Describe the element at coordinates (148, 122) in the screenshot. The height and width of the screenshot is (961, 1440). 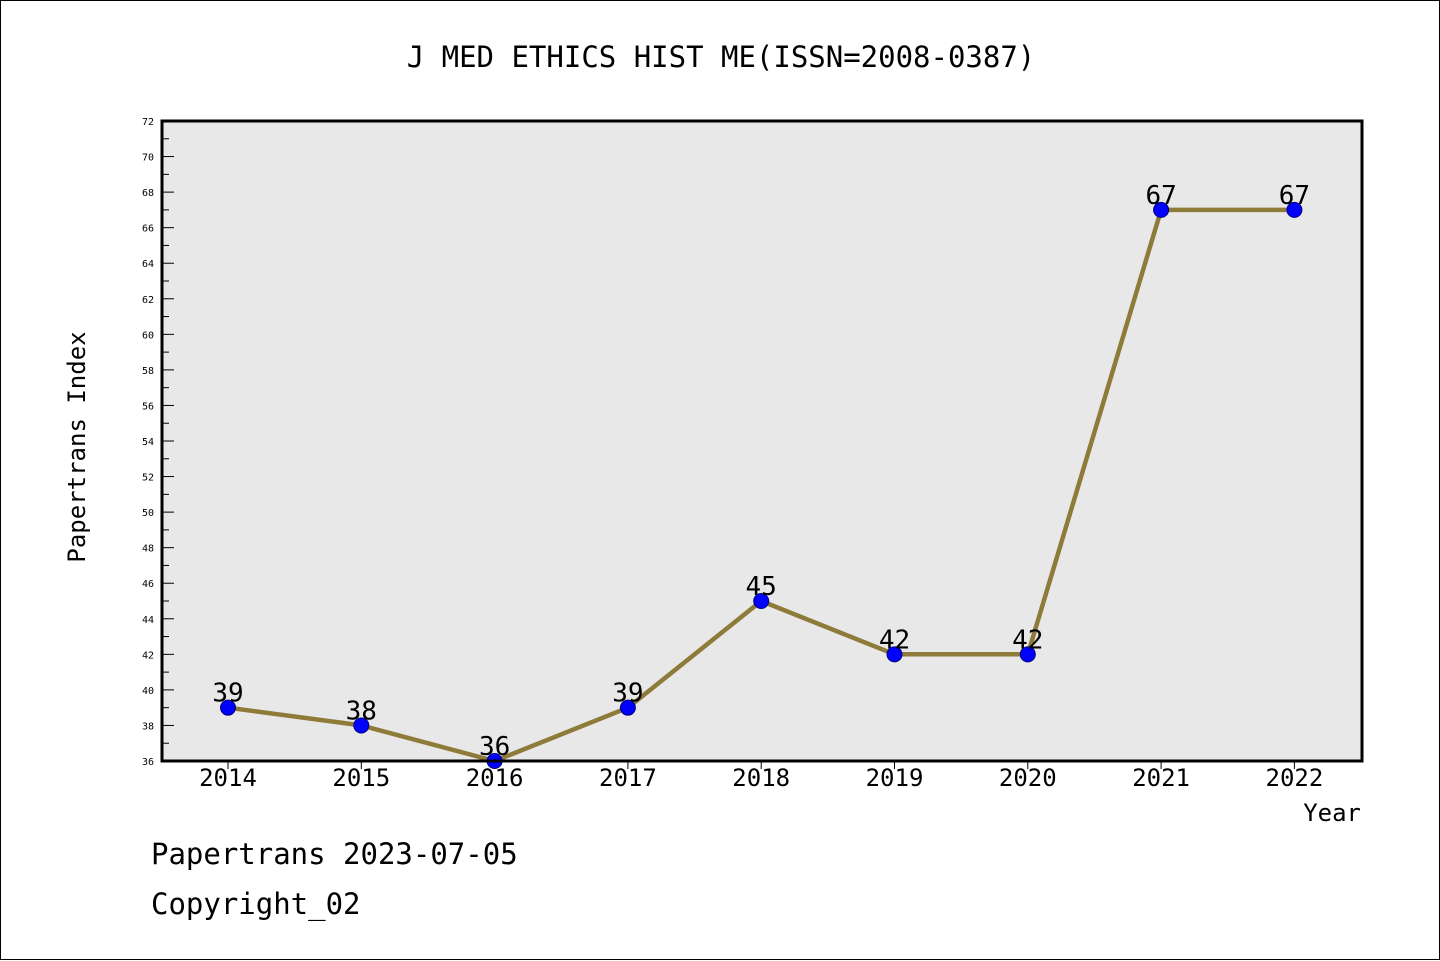
I see `y-tick-label: 72` at that location.